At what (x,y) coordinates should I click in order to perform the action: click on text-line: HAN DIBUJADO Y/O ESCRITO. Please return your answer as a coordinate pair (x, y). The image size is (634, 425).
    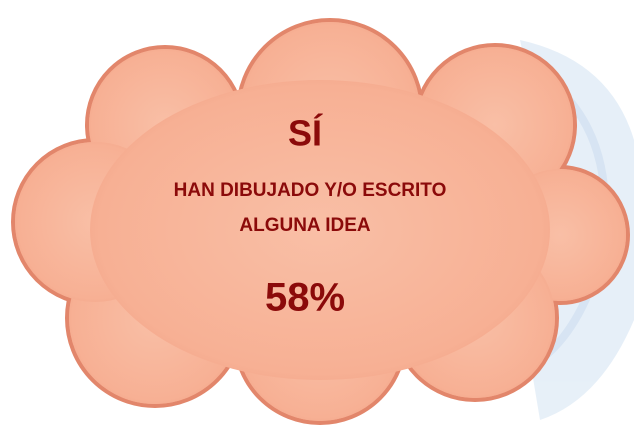
    Looking at the image, I should click on (310, 190).